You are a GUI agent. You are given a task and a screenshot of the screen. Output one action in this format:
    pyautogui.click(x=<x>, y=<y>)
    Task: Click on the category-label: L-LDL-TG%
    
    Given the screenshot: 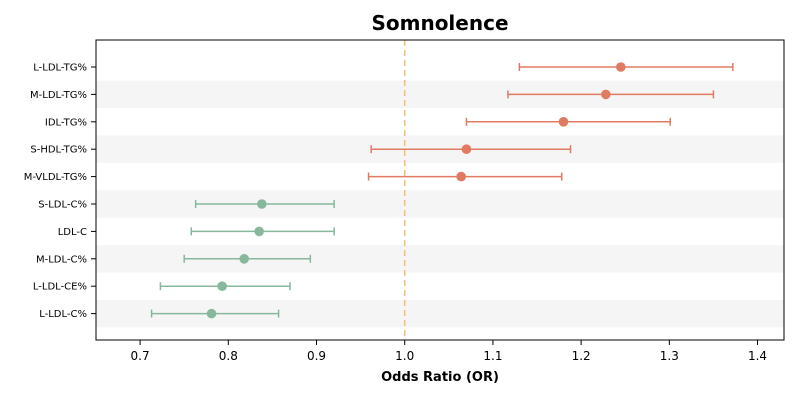 What is the action you would take?
    pyautogui.click(x=60, y=68)
    